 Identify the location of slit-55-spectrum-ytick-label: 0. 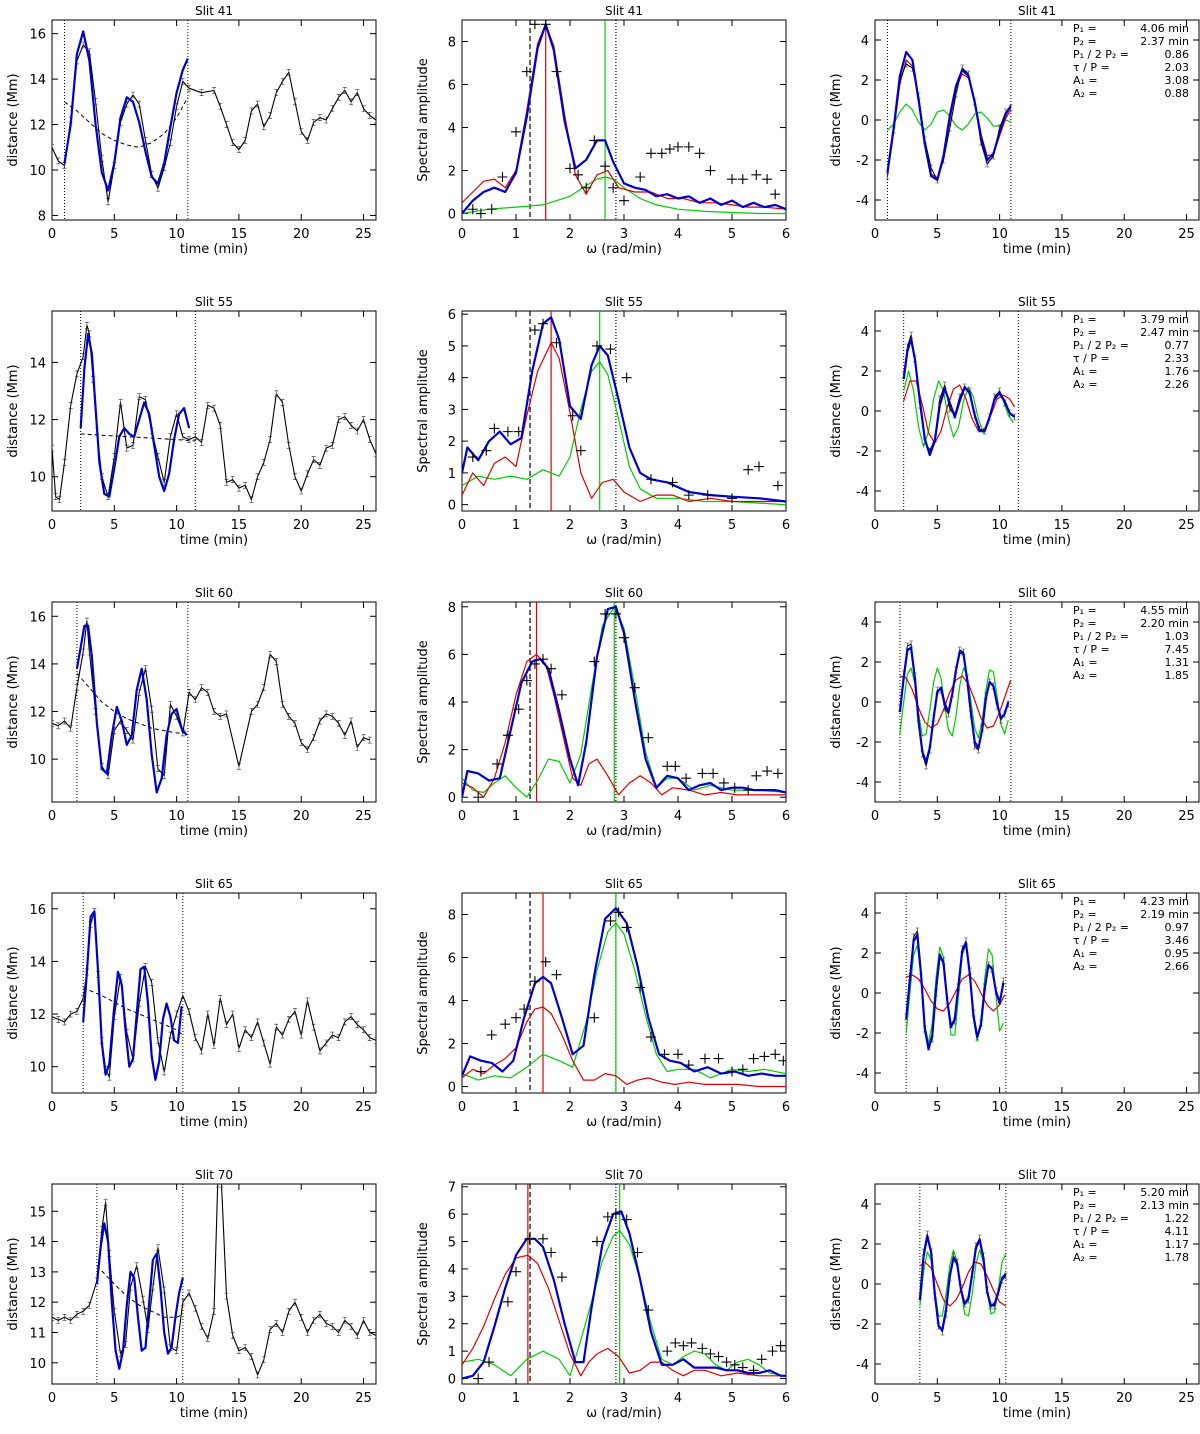
(452, 506).